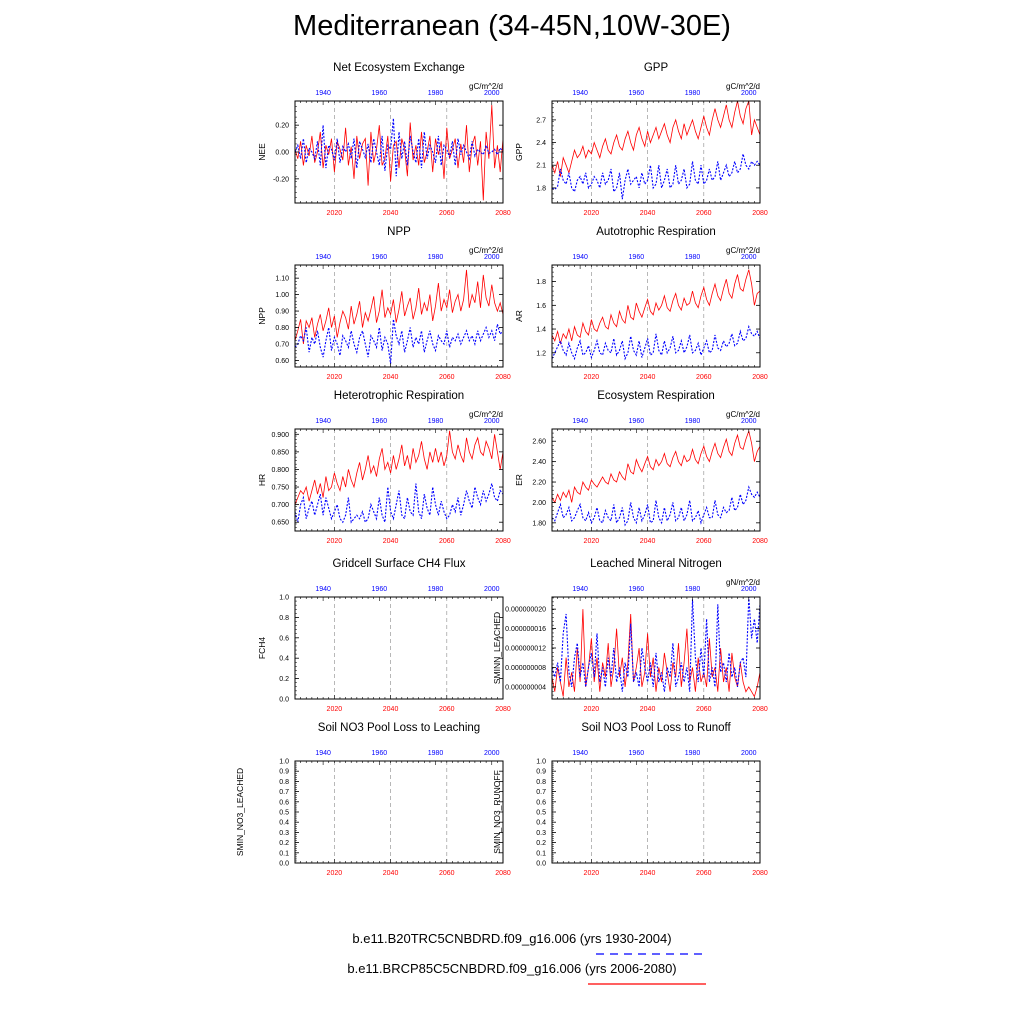  I want to click on y-tick-label: 0.750, so click(280, 488).